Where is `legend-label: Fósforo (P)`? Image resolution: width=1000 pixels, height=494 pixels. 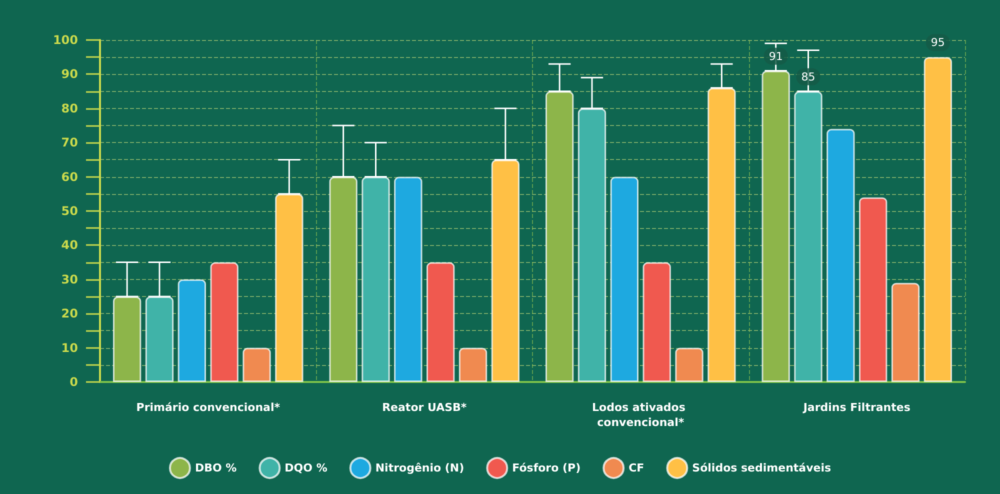
legend-label: Fósforo (P) is located at coordinates (546, 468).